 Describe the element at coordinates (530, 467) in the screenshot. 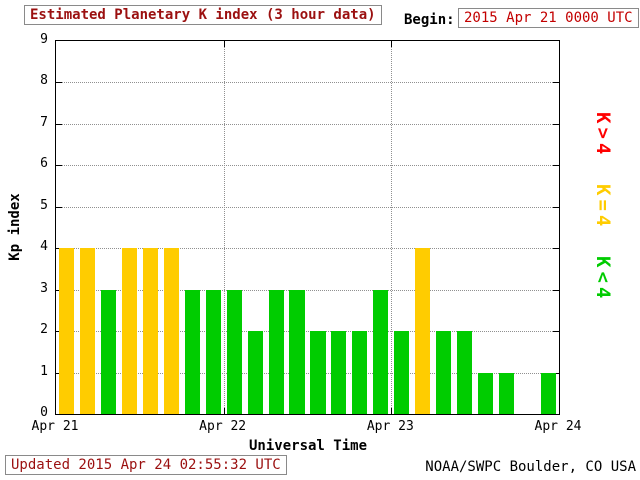

I see `source-text: NOAA/SWPC Boulder, CO USA` at that location.